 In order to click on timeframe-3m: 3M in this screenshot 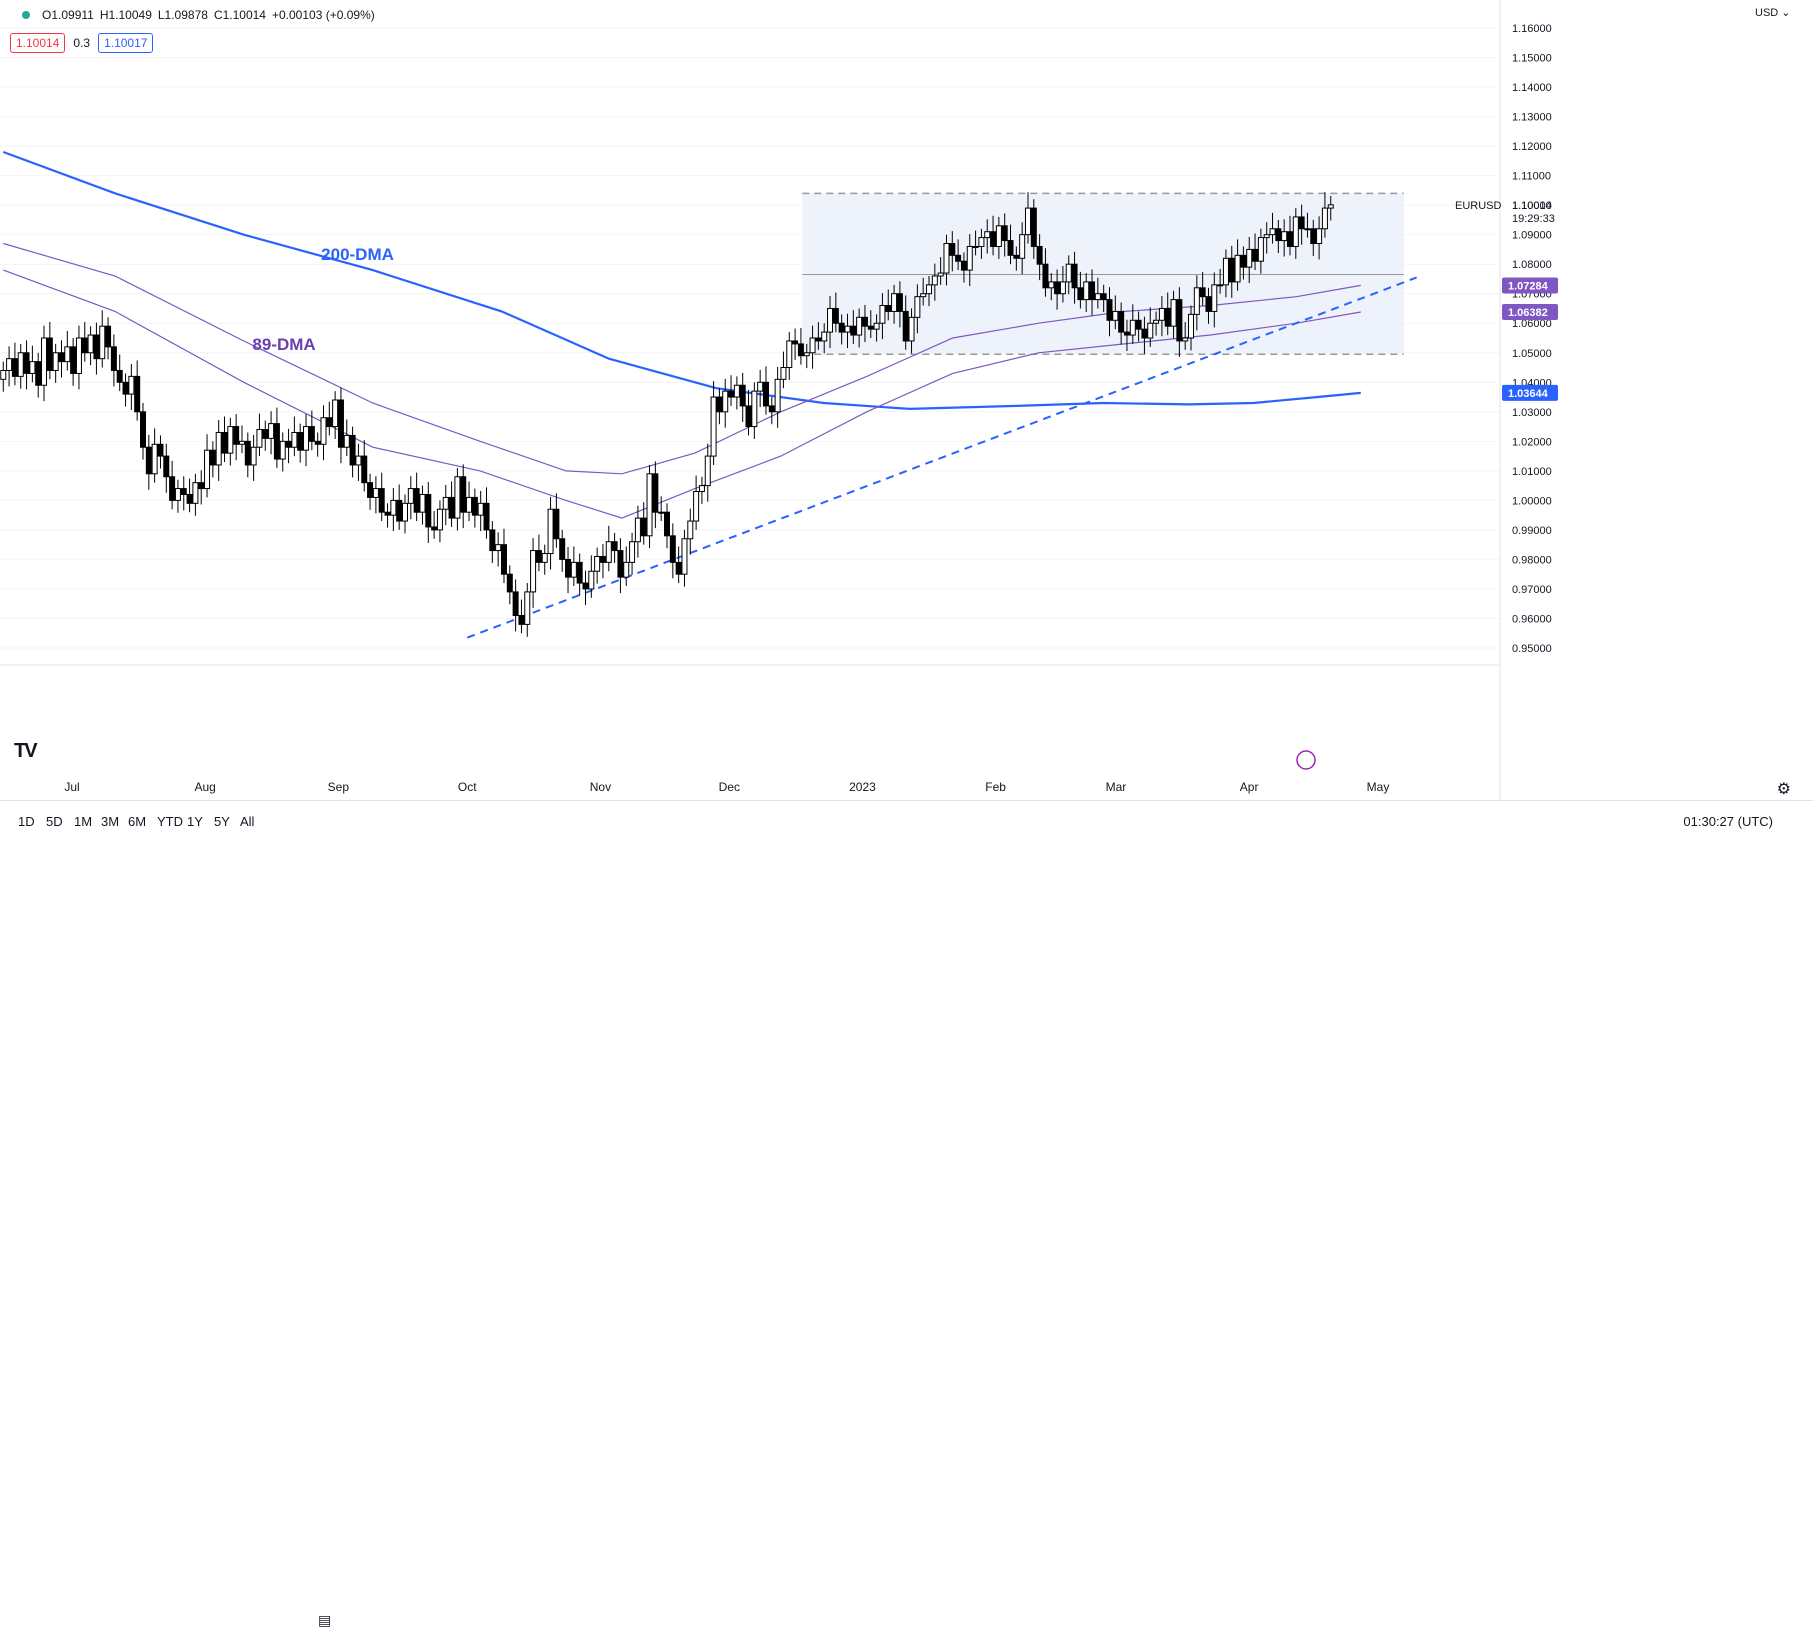, I will do `click(110, 821)`.